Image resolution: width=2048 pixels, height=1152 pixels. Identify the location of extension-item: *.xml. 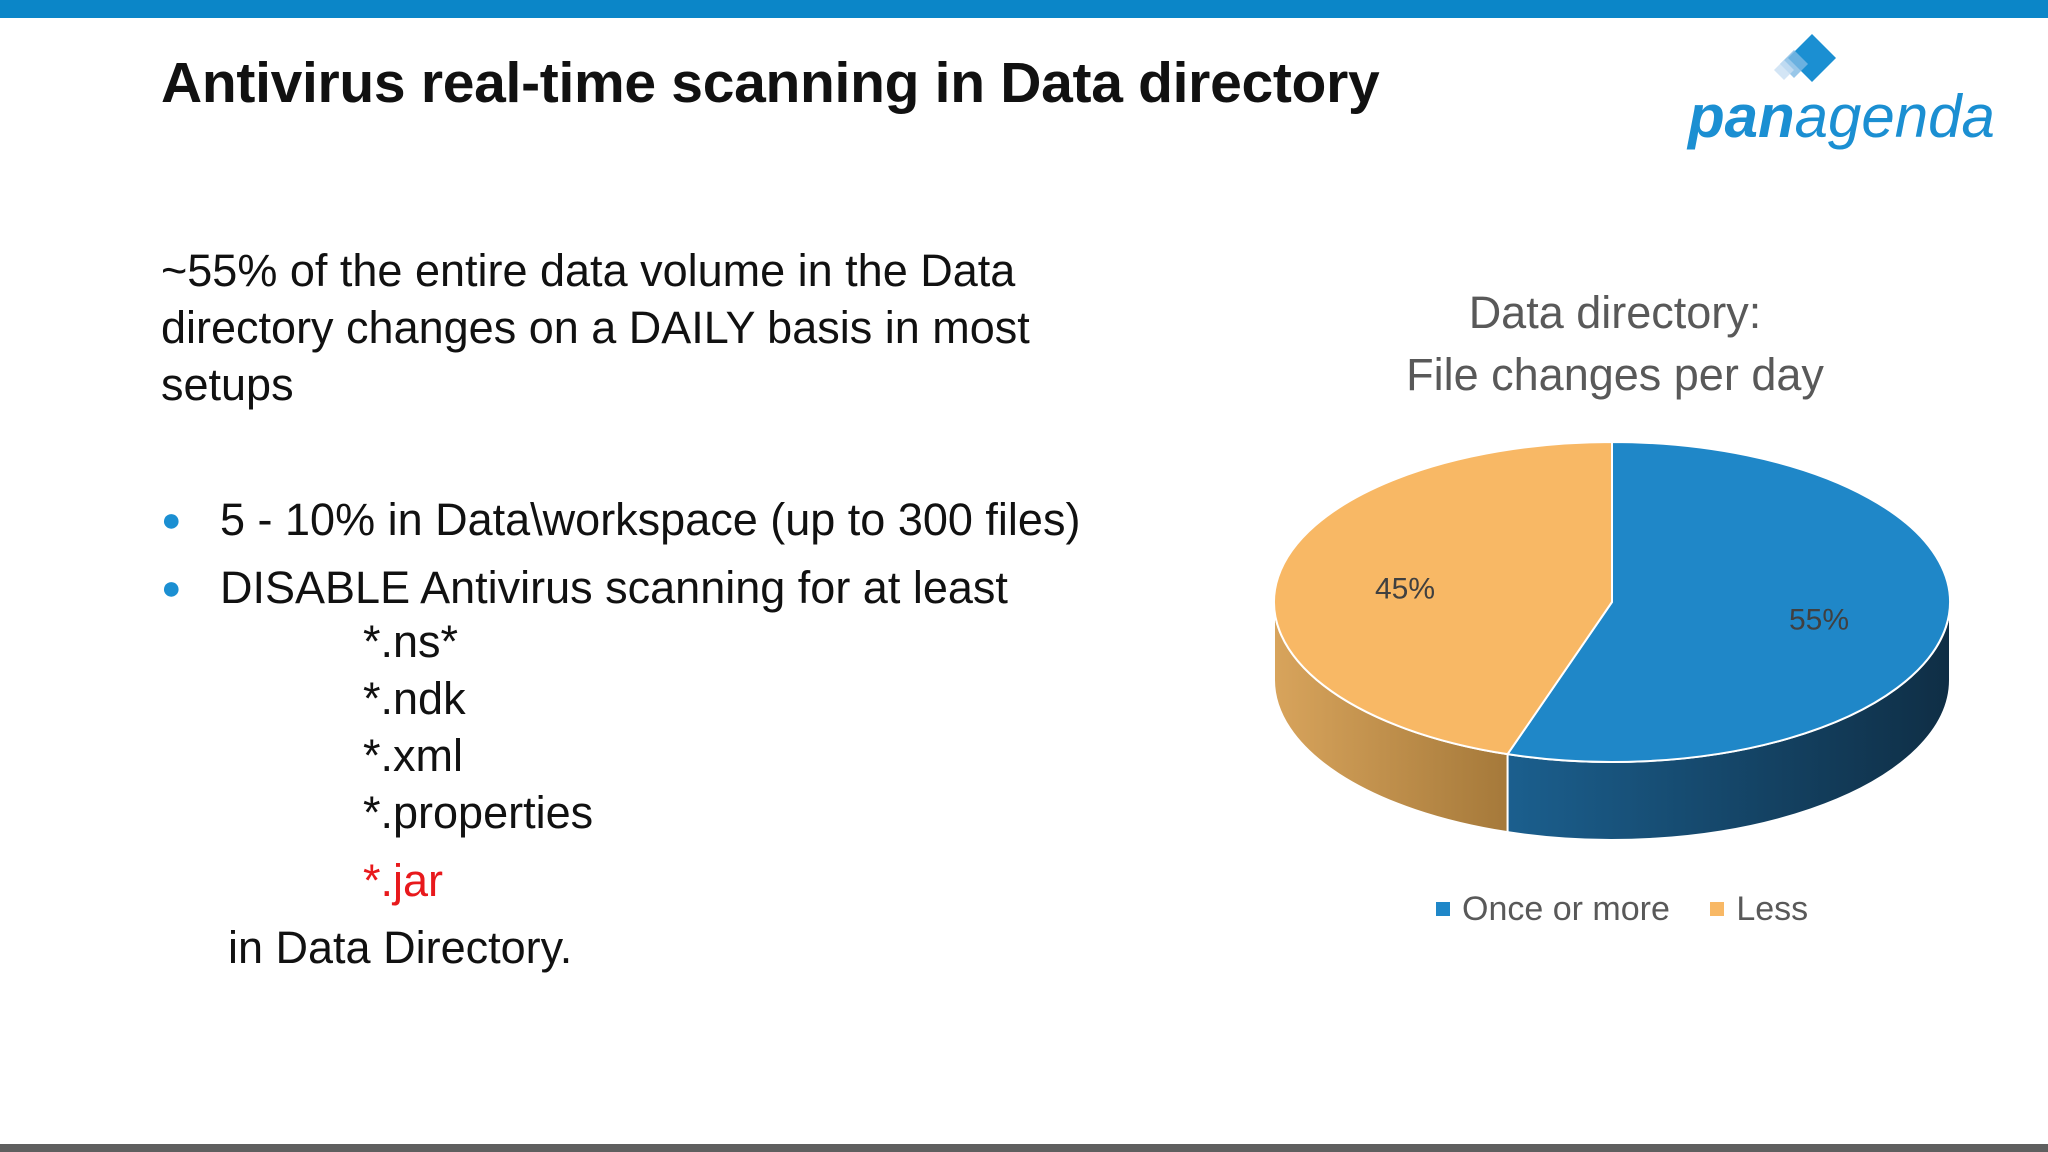
(413, 755).